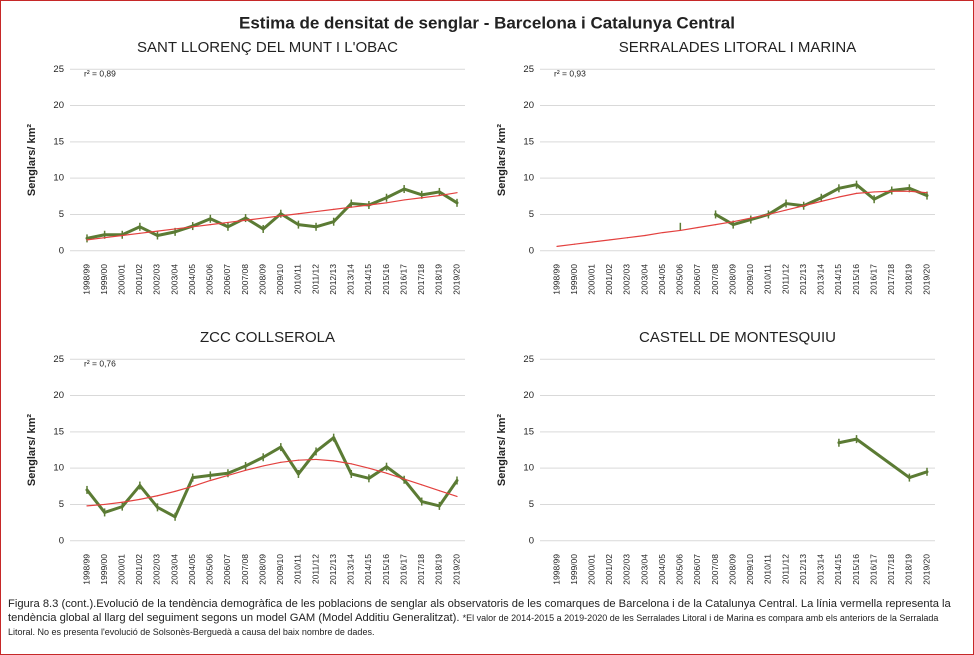 The image size is (974, 655). What do you see at coordinates (926, 279) in the screenshot?
I see `x-tick-label: 2019/20` at bounding box center [926, 279].